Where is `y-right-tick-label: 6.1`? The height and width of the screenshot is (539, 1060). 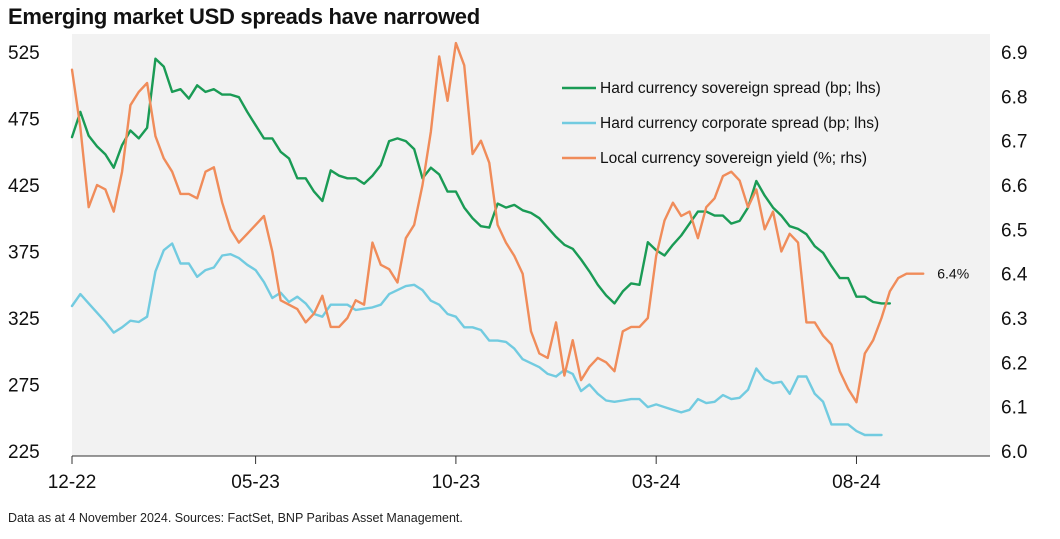
y-right-tick-label: 6.1 is located at coordinates (1014, 408).